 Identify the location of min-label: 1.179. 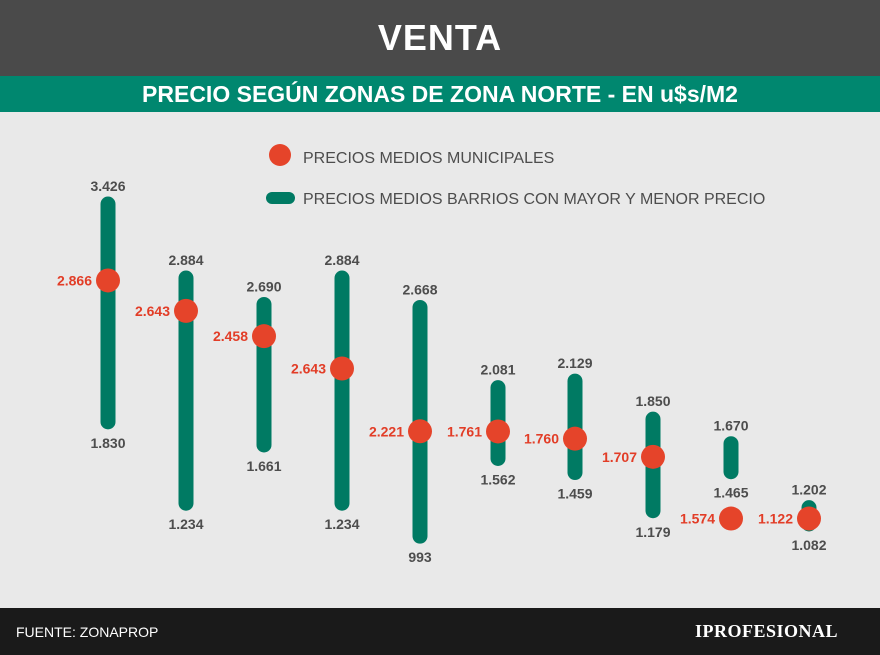
(652, 532).